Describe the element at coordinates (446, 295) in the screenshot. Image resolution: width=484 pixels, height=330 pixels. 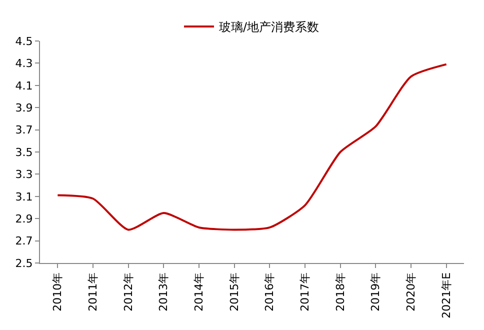
I see `x-tick-label: 2021年E` at that location.